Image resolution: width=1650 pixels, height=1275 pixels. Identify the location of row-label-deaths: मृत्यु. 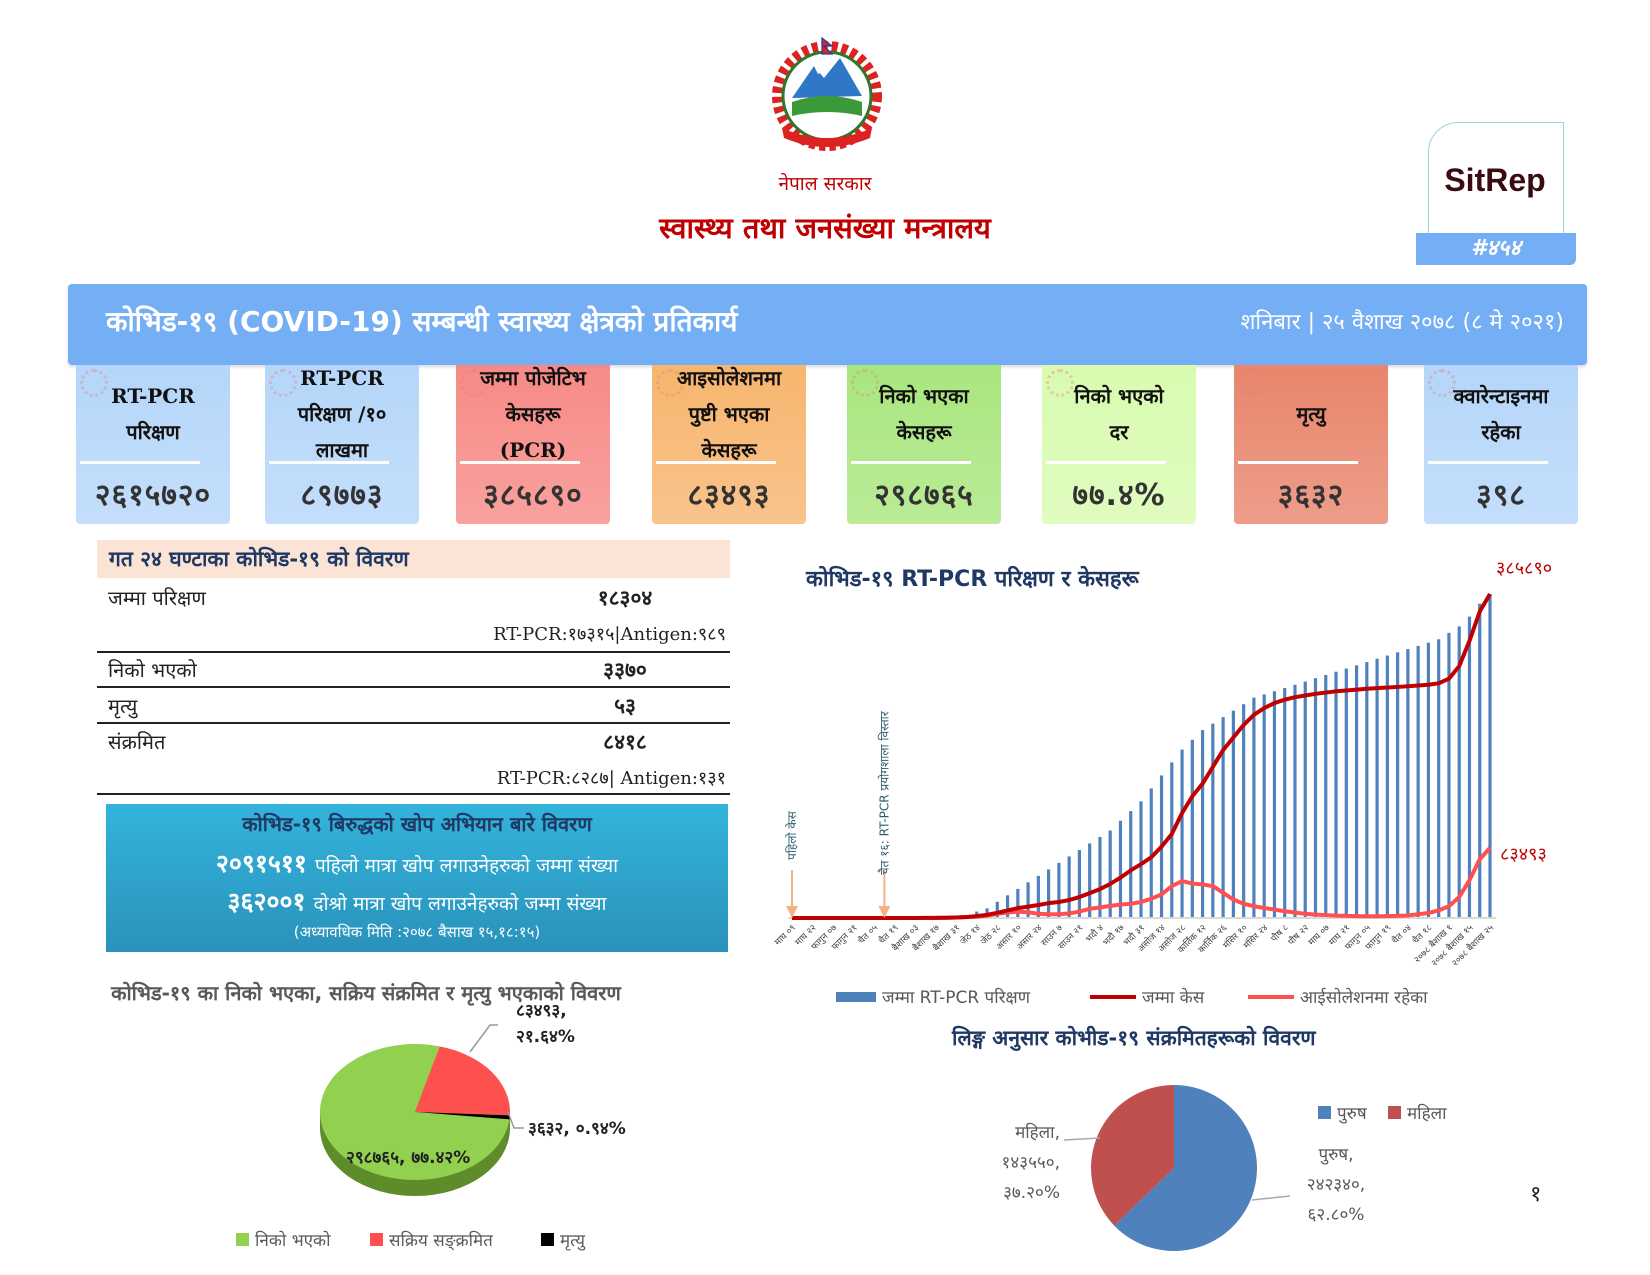
(123, 706).